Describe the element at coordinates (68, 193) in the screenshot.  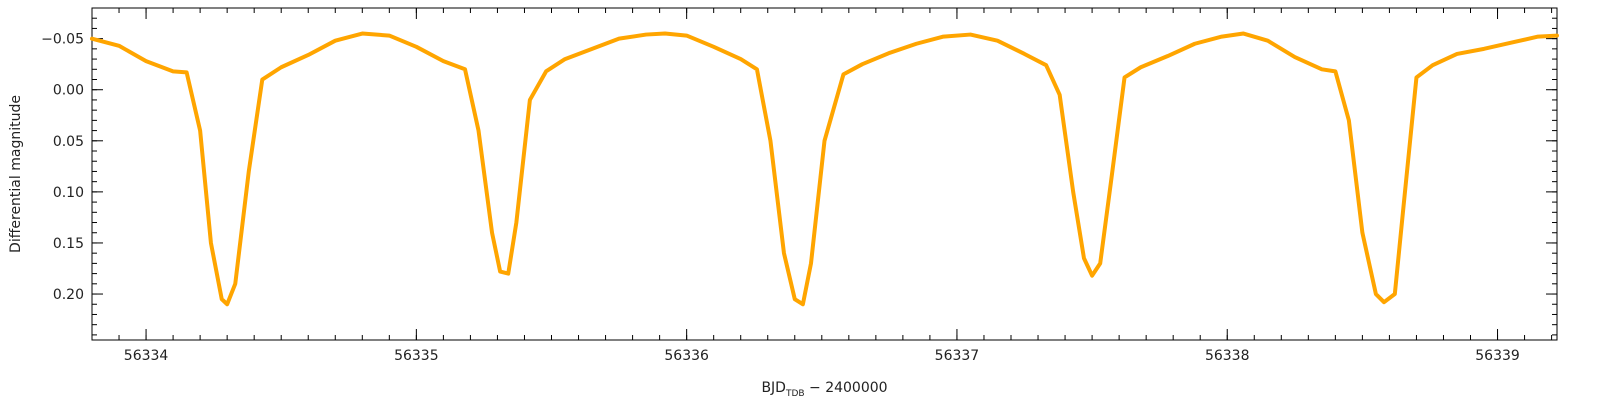
I see `y-tick-label: 0.10` at that location.